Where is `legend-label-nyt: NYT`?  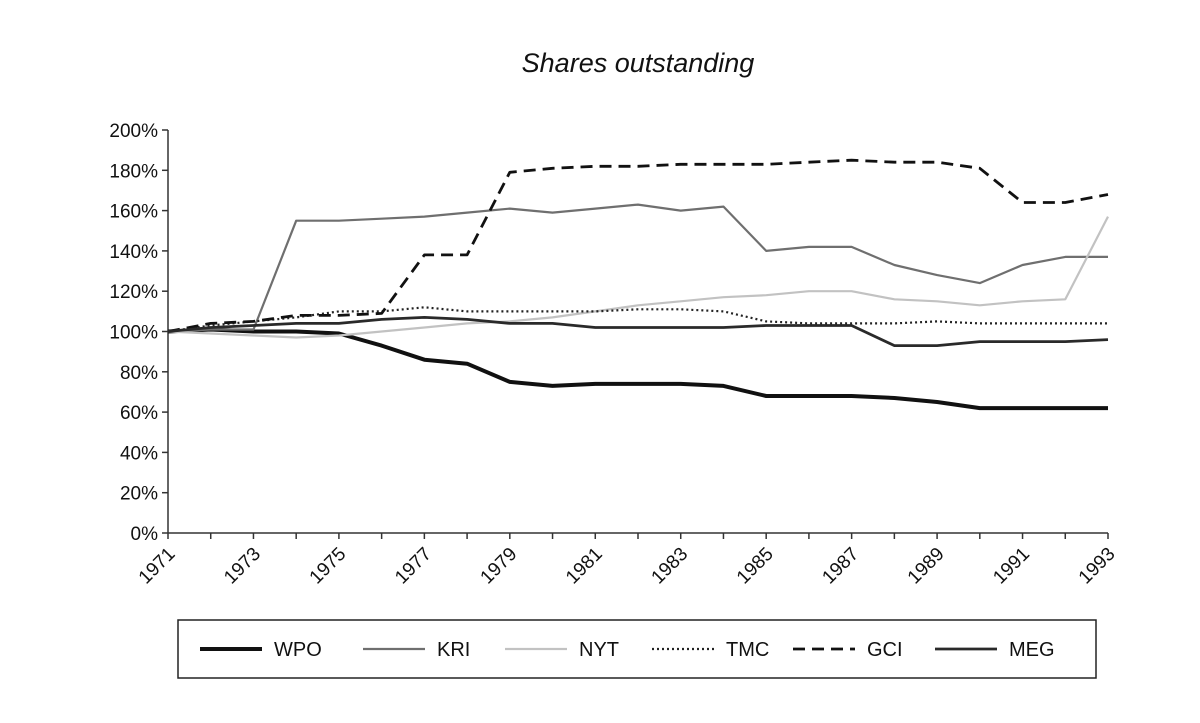 legend-label-nyt: NYT is located at coordinates (599, 650).